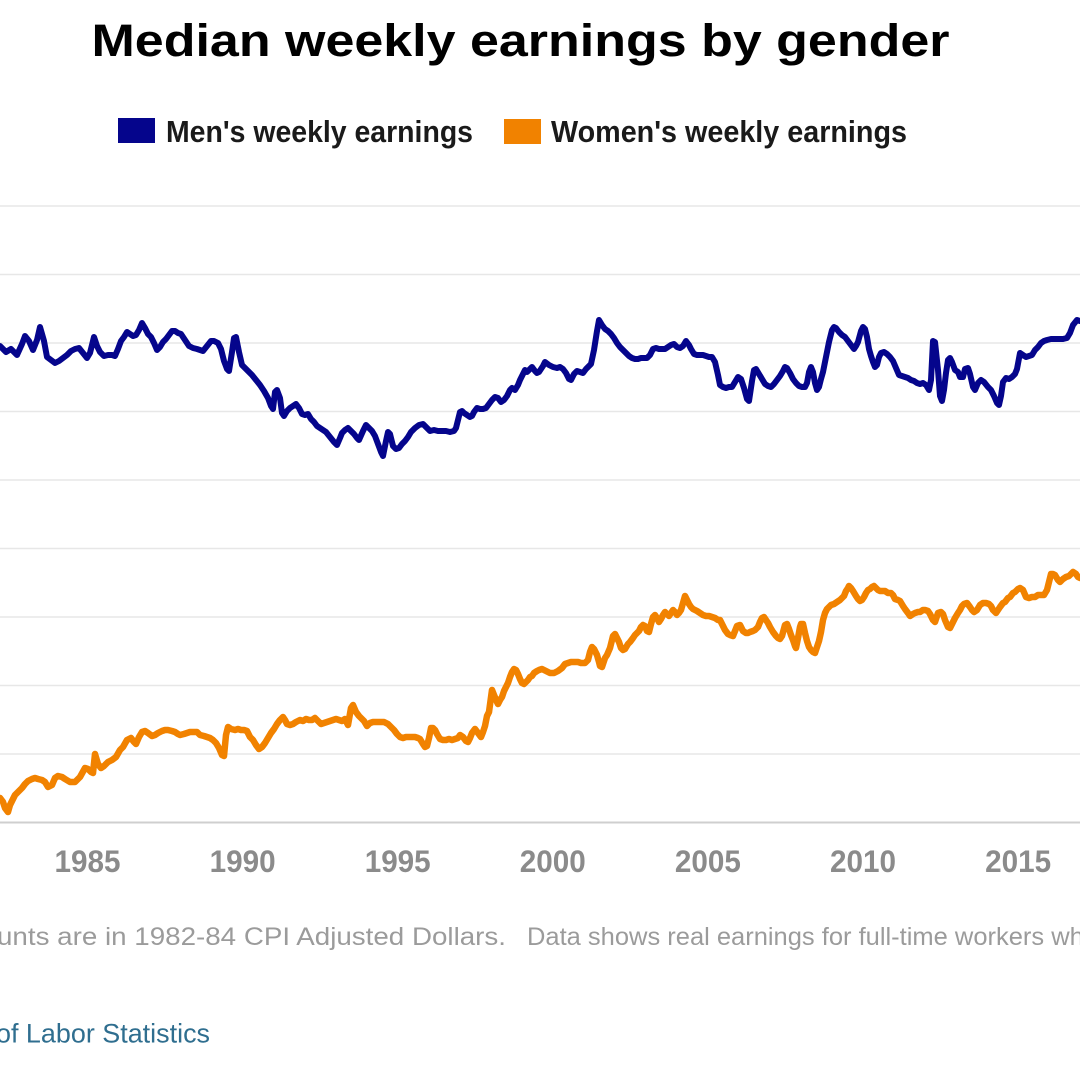  What do you see at coordinates (521, 40) in the screenshot?
I see `svg-text:Median weekly earnings by gend: Median weekly earnings by gender` at bounding box center [521, 40].